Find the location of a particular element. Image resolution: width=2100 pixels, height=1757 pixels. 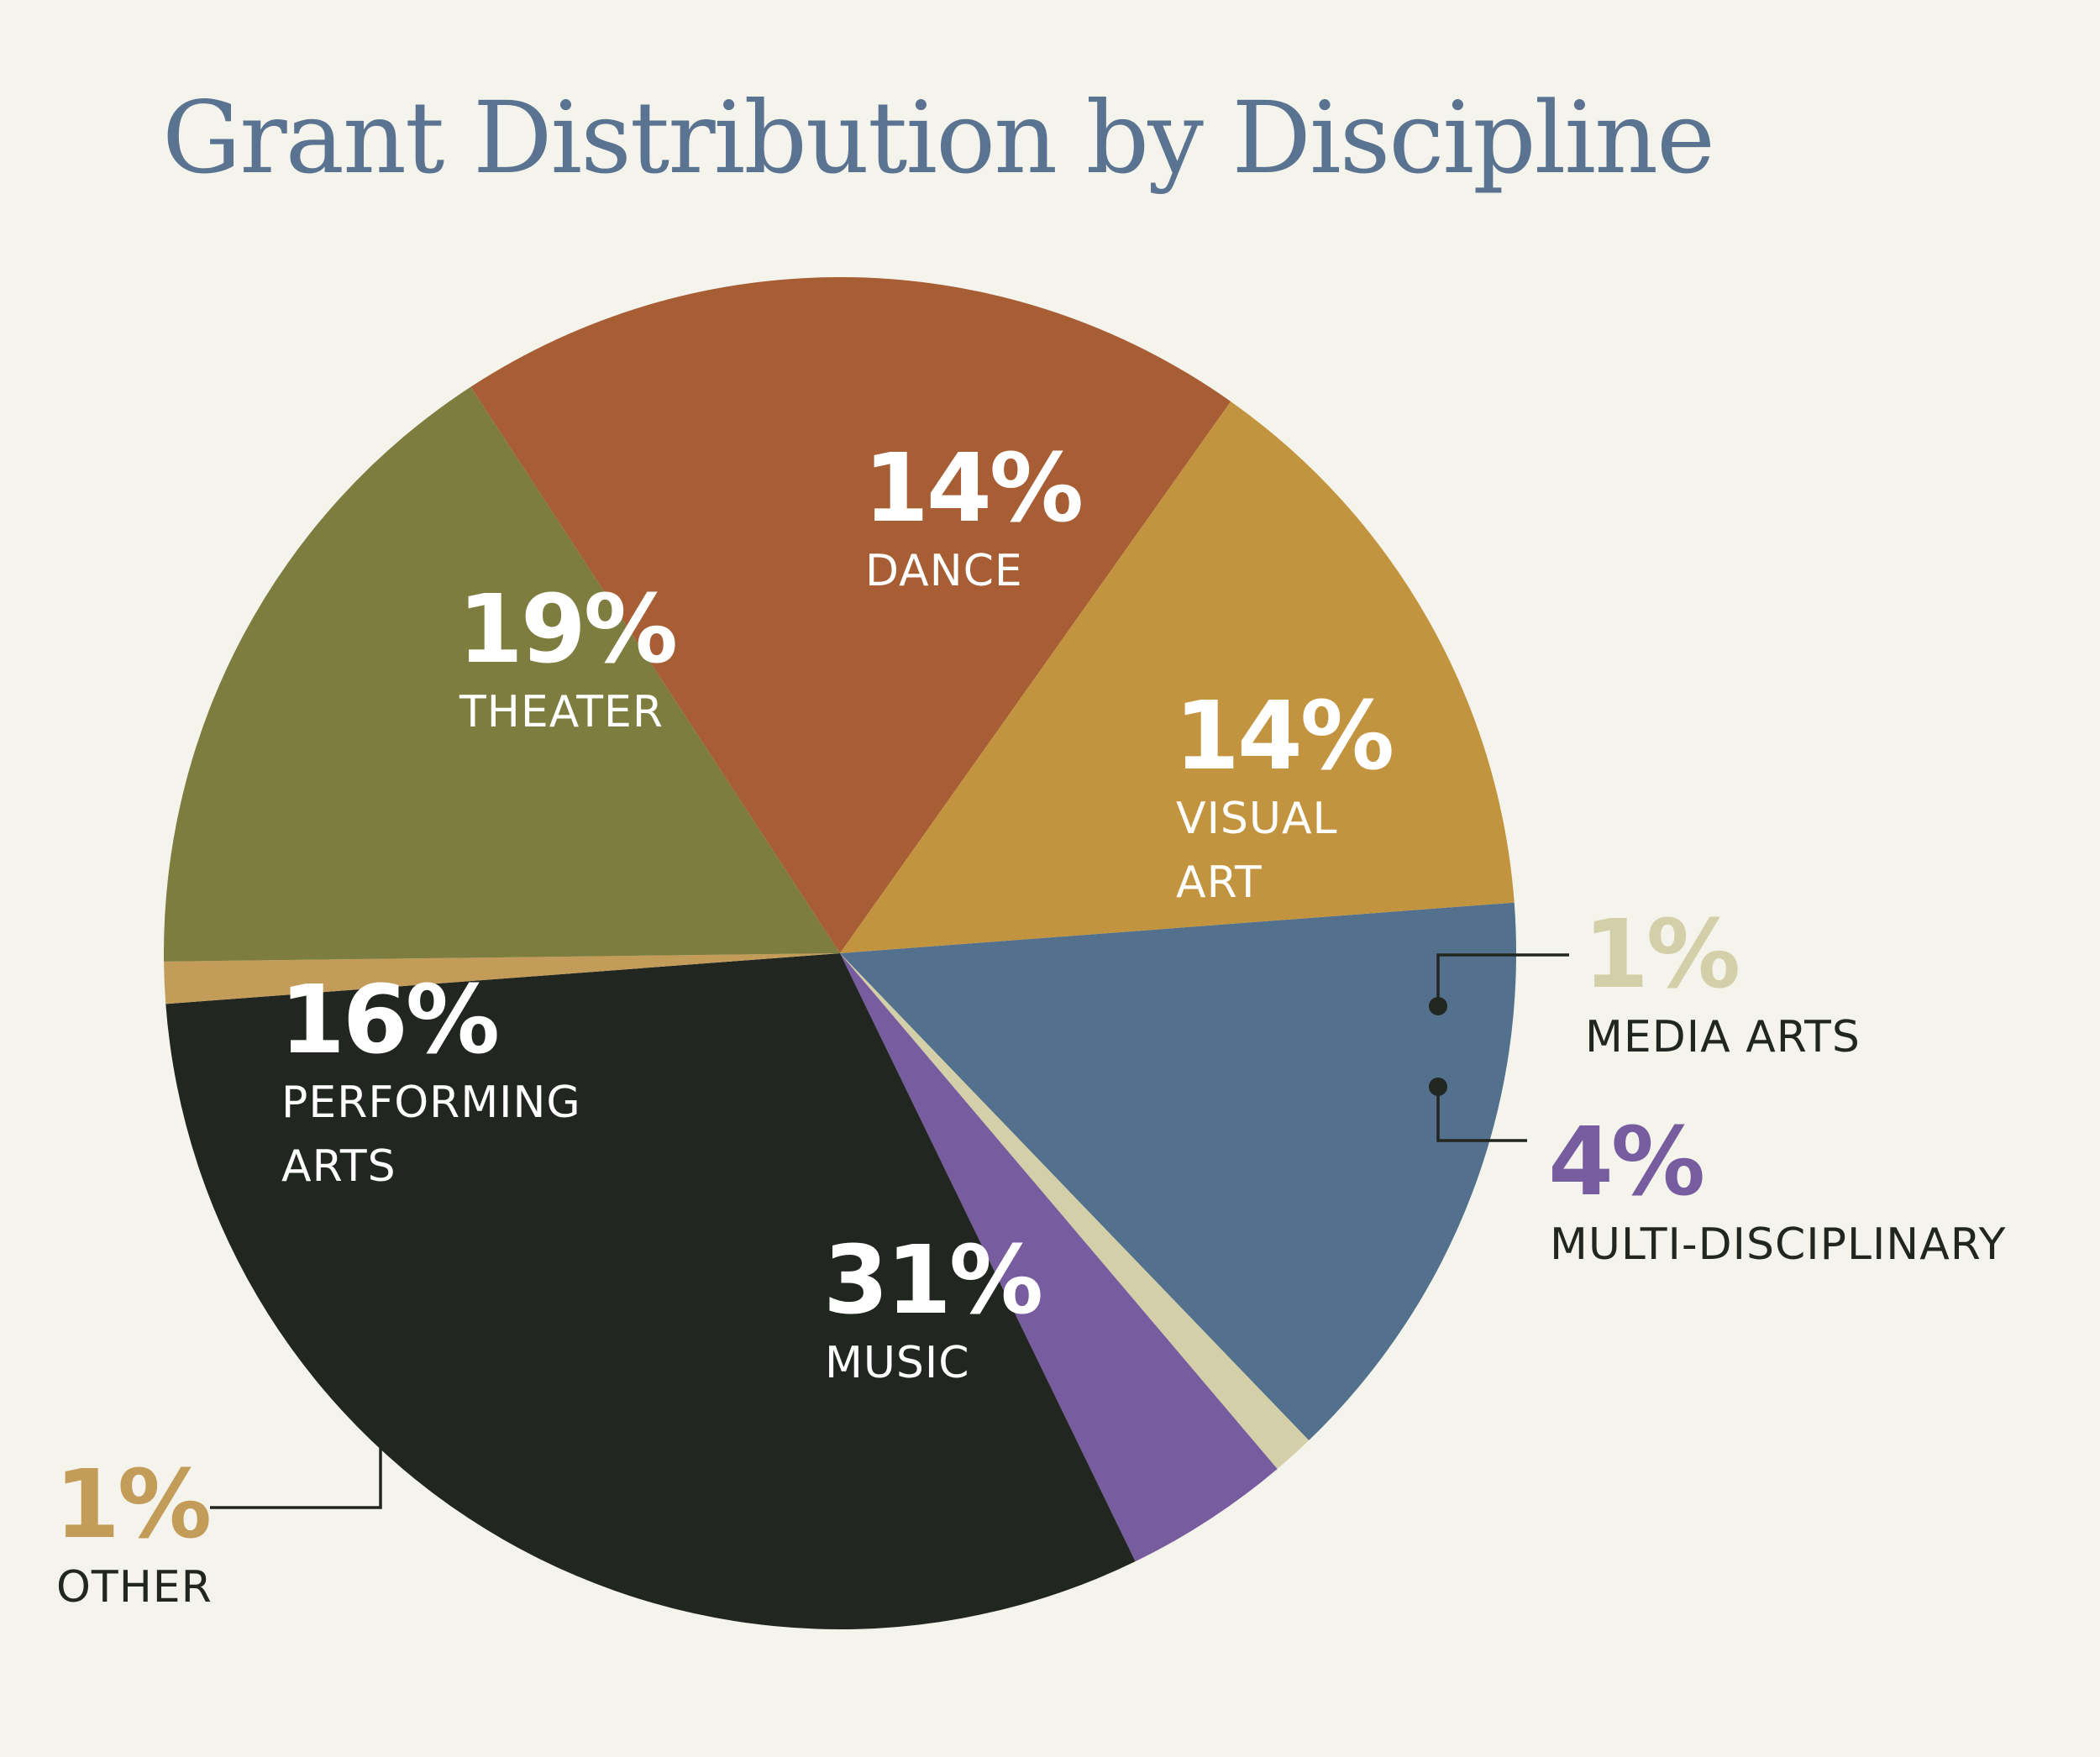

slice-value-label-performing-arts: 16% is located at coordinates (388, 1020).